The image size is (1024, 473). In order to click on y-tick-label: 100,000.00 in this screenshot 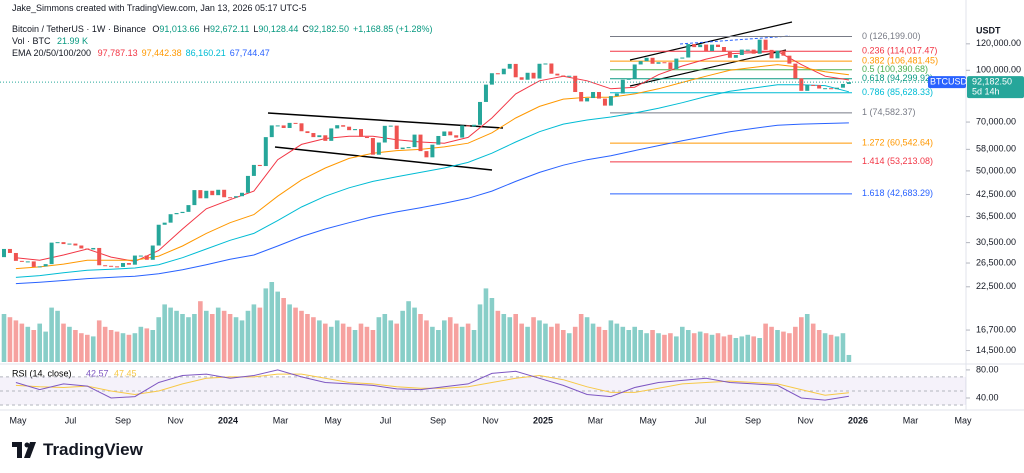, I will do `click(998, 70)`.